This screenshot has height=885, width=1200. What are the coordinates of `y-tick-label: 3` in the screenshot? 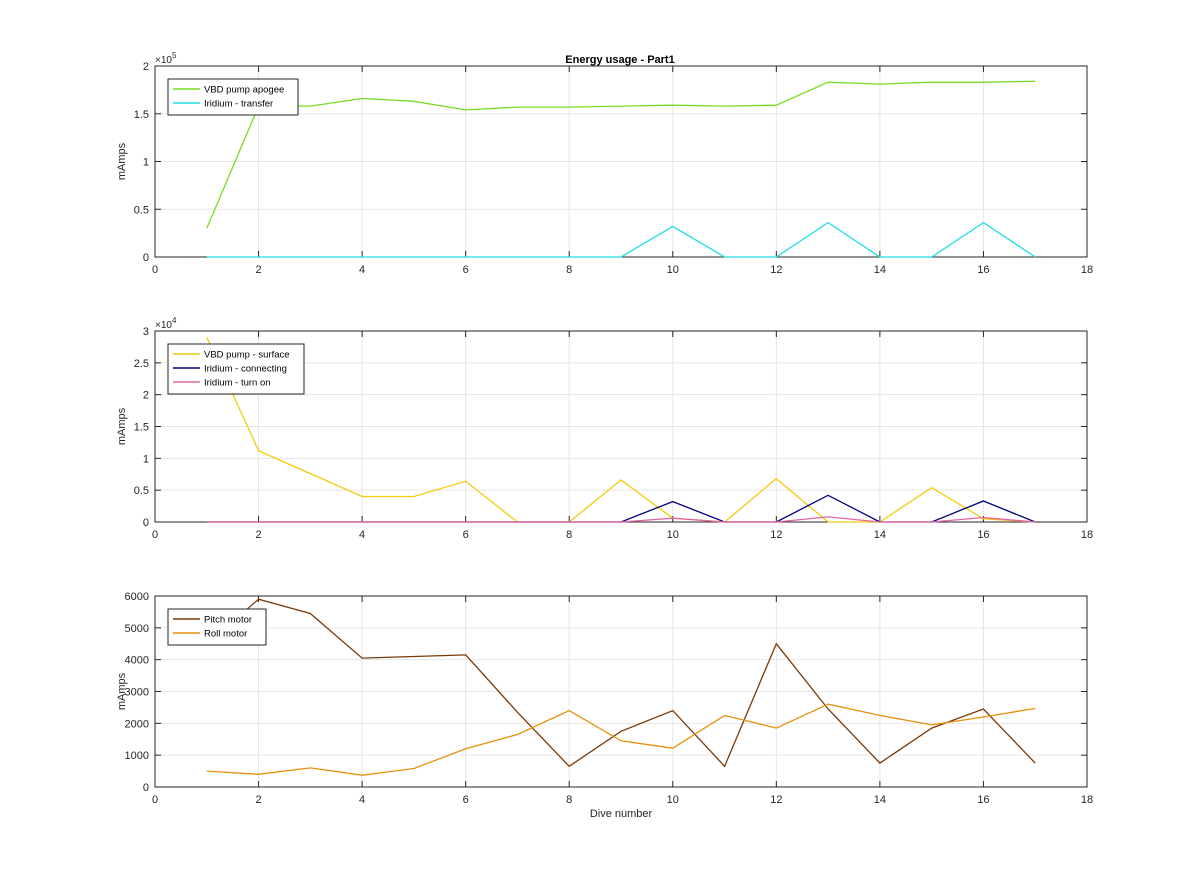 It's located at (146, 332).